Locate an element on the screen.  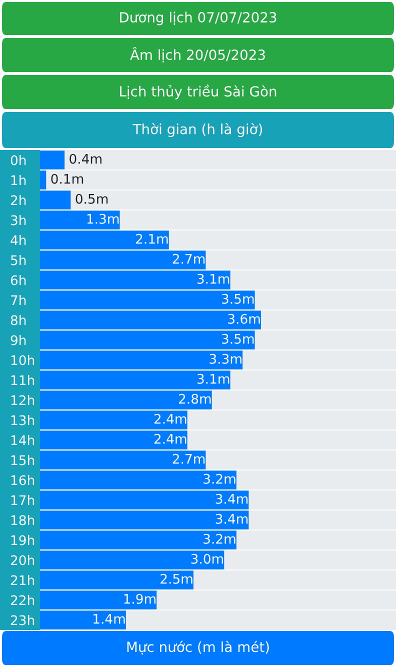
data-label: 2.5m is located at coordinates (176, 579).